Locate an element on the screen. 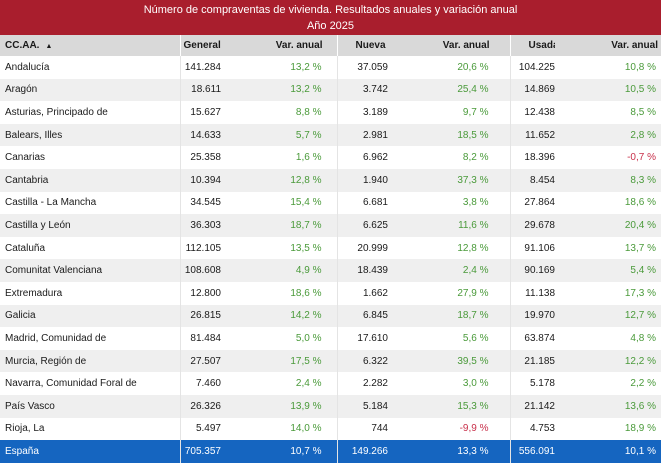 The width and height of the screenshot is (661, 463). cell-var-usada: 10,8 % is located at coordinates (640, 67).